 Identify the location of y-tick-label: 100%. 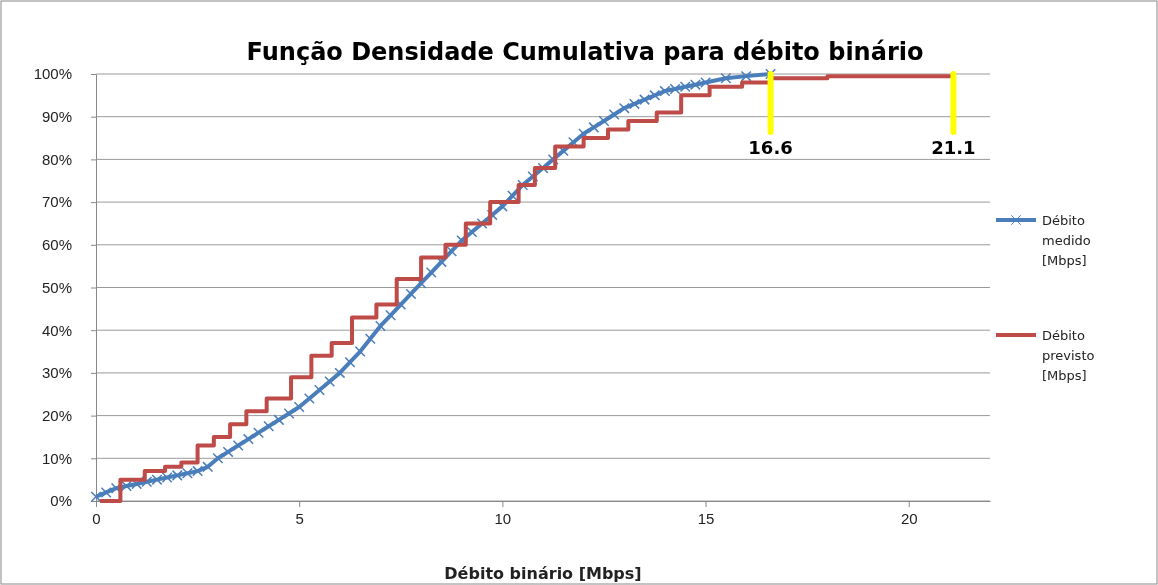
(52, 74).